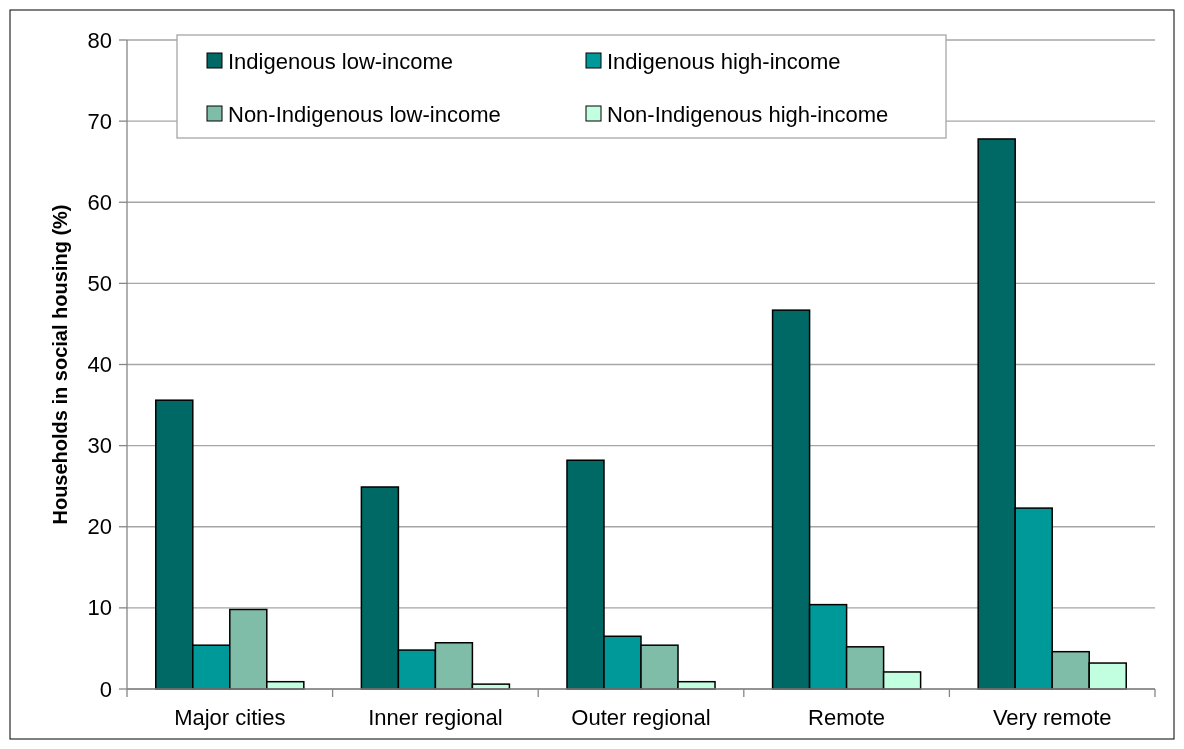 The image size is (1184, 749). What do you see at coordinates (341, 61) in the screenshot?
I see `legend-label: Indigenous low-income` at bounding box center [341, 61].